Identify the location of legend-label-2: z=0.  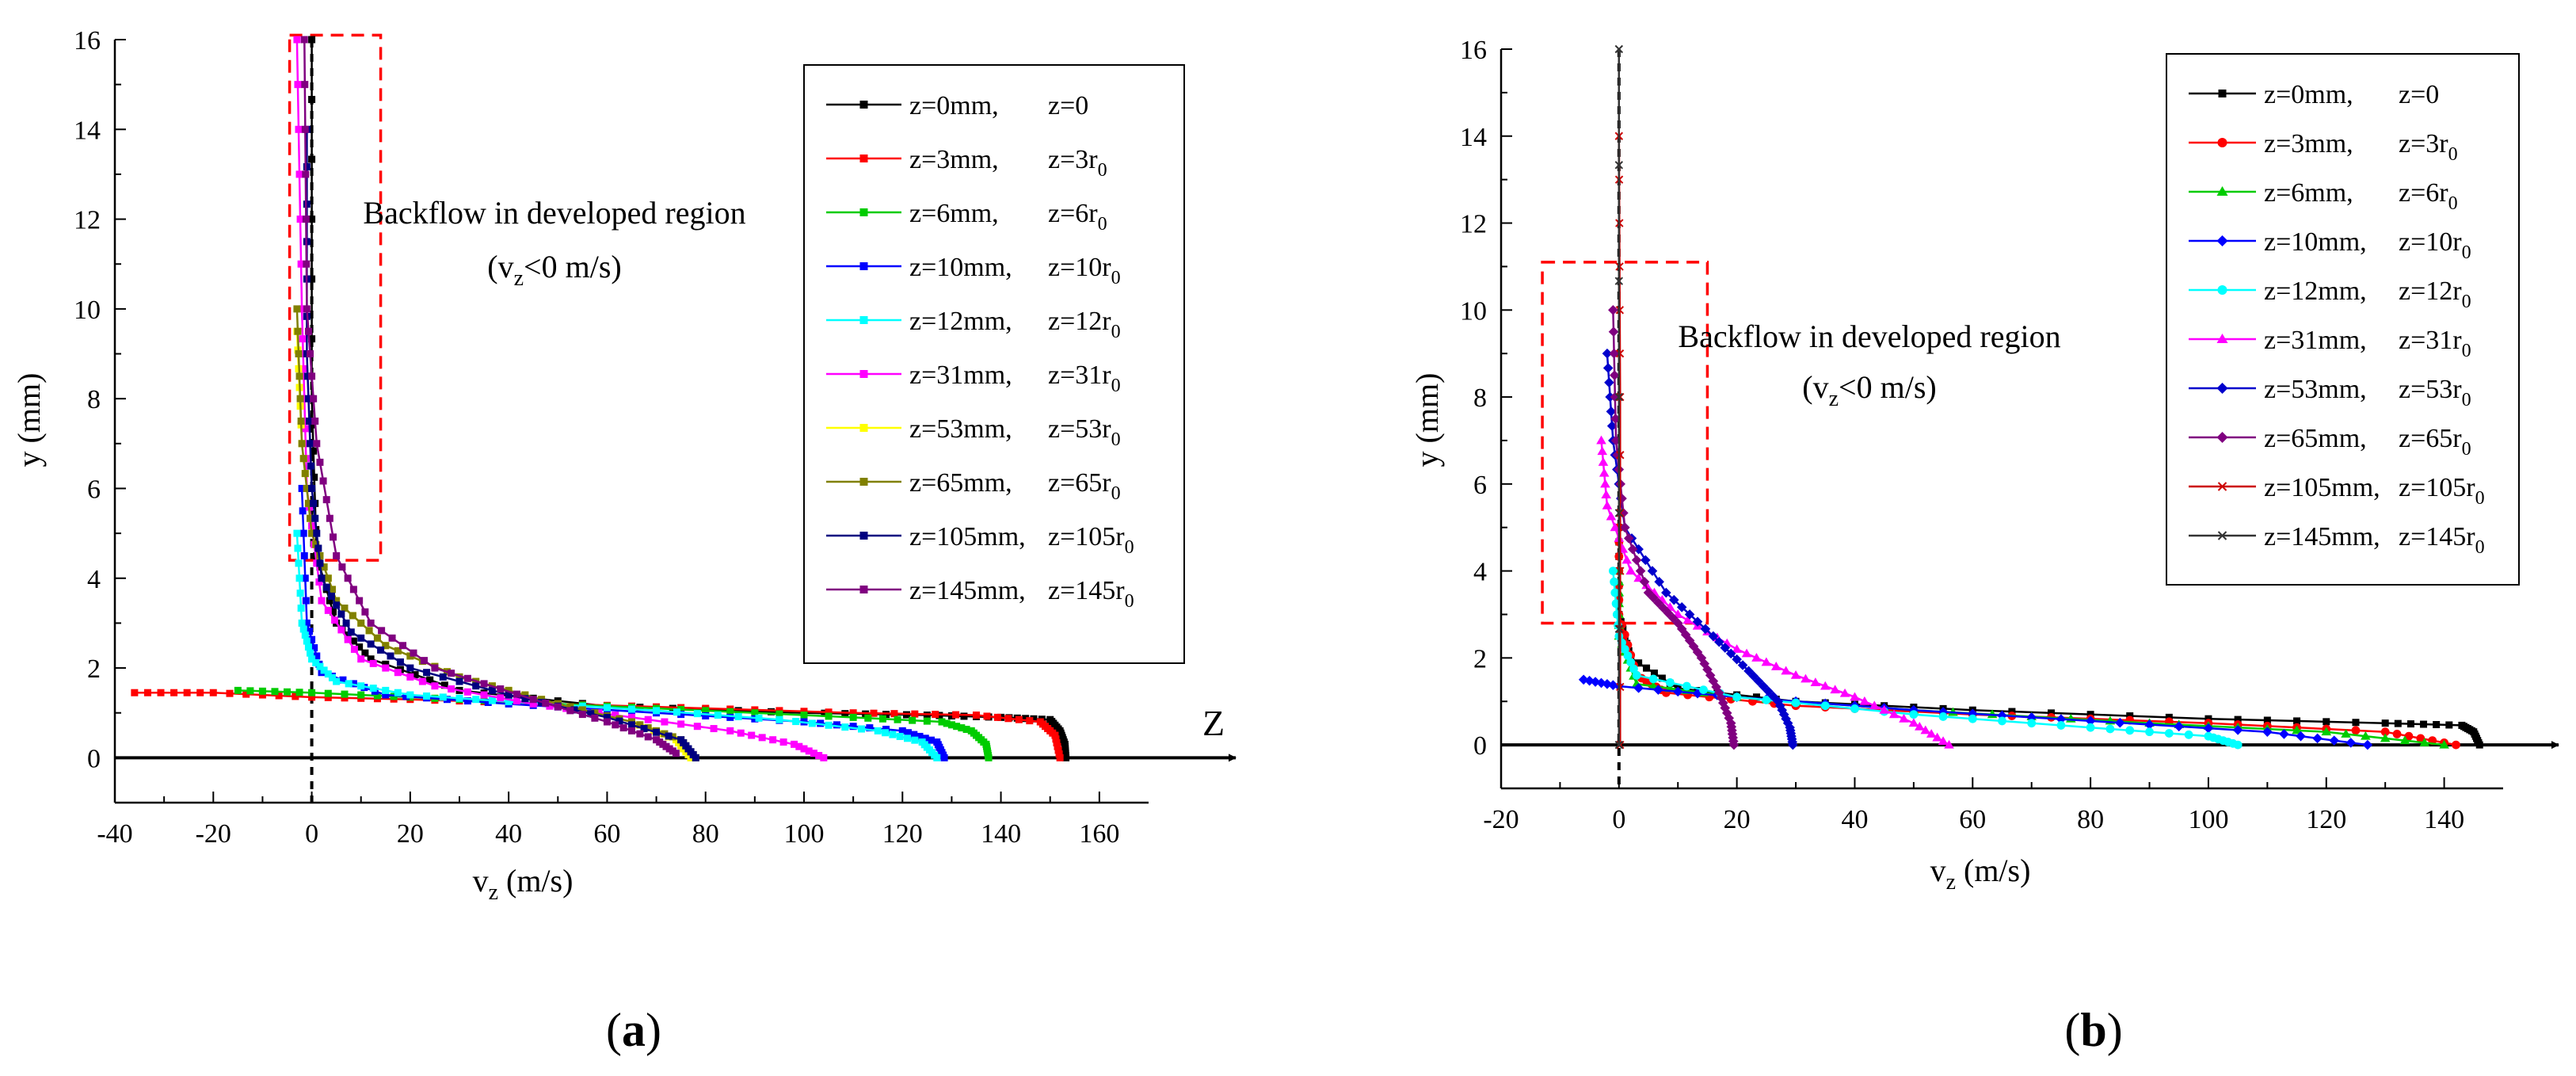
(2419, 94).